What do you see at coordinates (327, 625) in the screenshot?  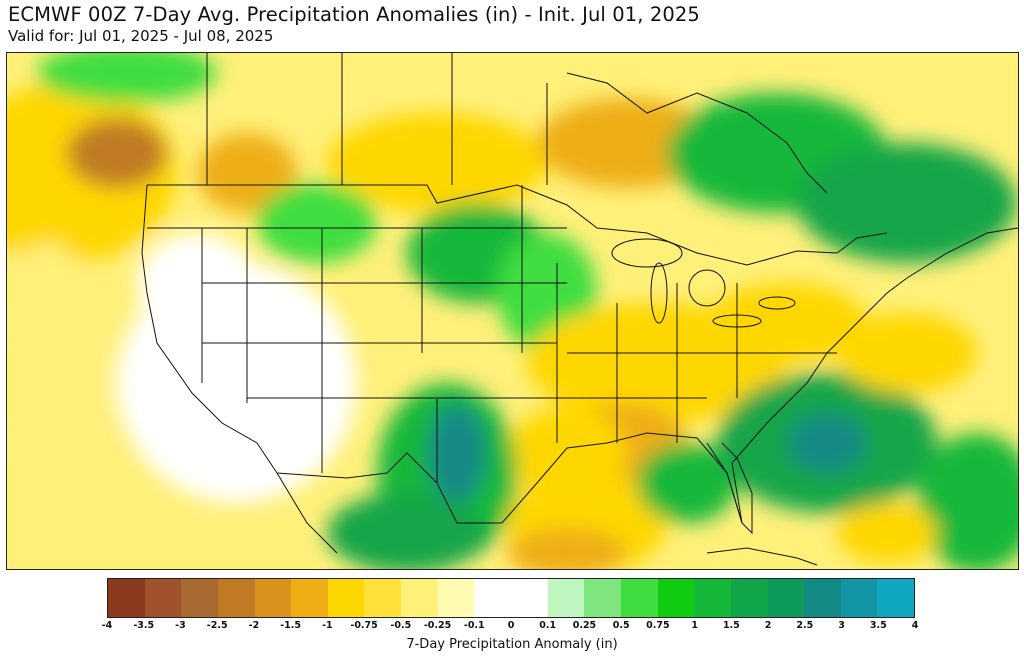 I see `colorbar-tick-label: -1` at bounding box center [327, 625].